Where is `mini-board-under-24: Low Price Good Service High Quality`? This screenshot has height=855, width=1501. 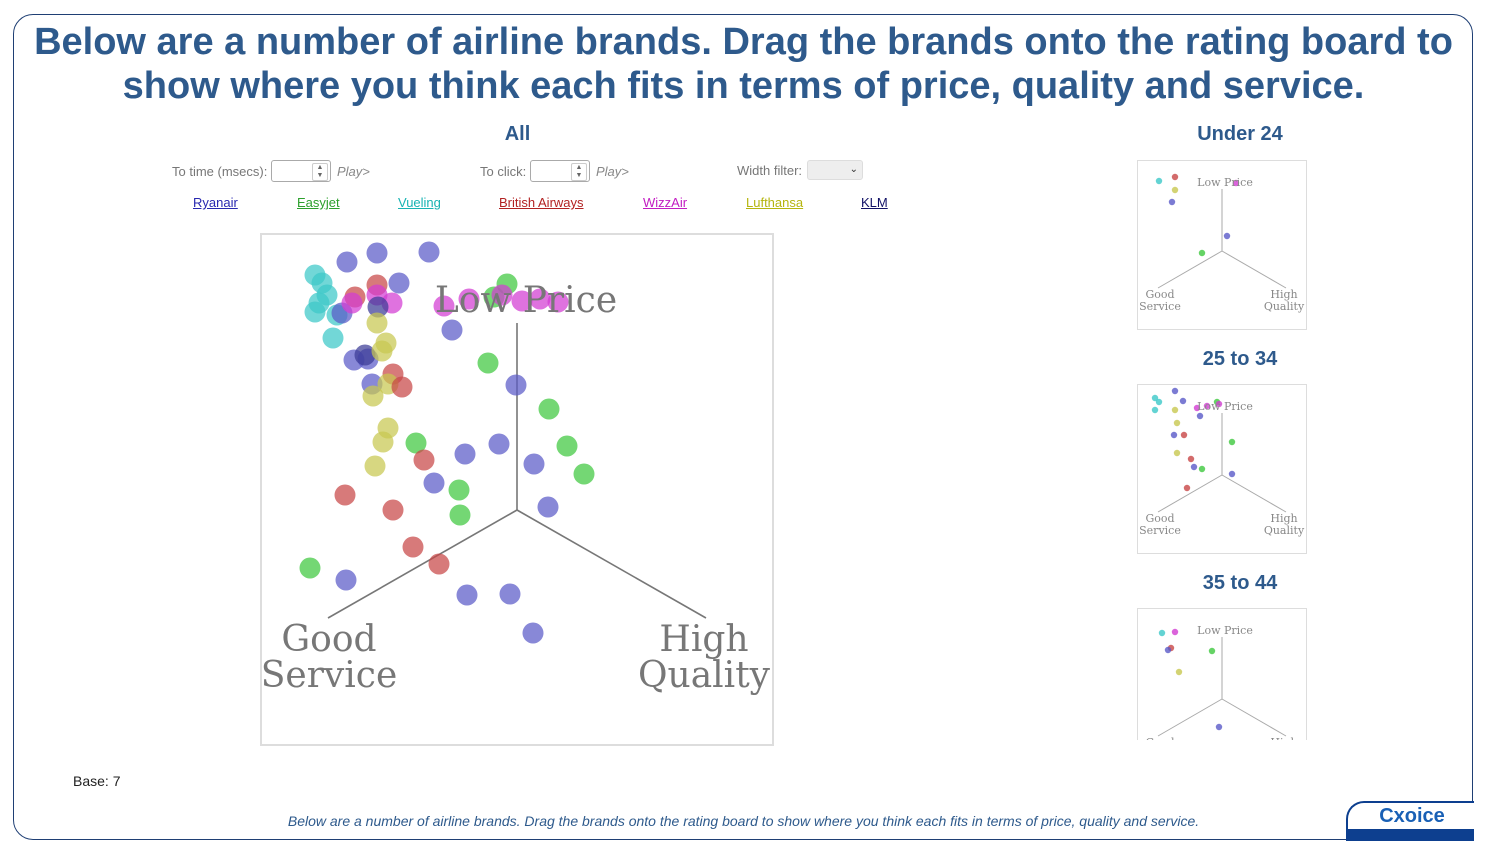 mini-board-under-24: Low Price Good Service High Quality is located at coordinates (1222, 245).